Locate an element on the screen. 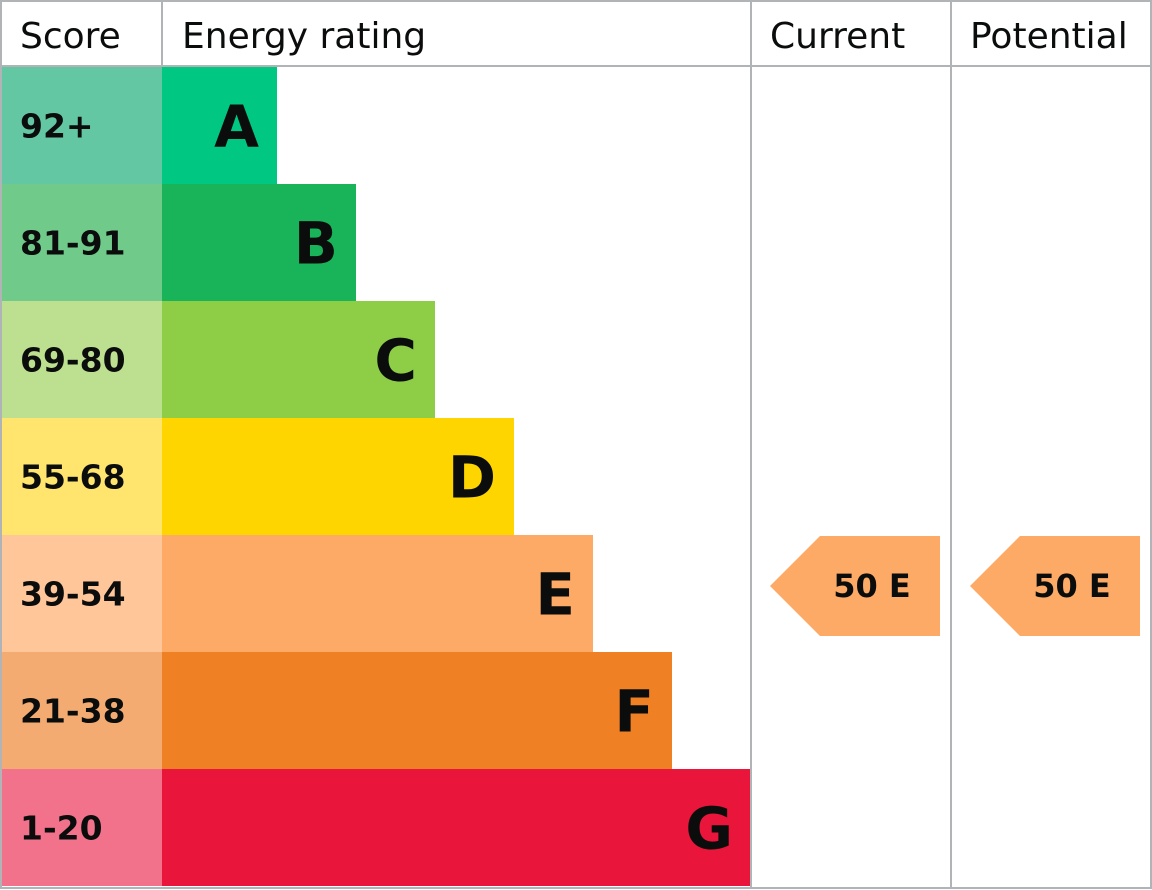  header-score: Score is located at coordinates (70, 36).